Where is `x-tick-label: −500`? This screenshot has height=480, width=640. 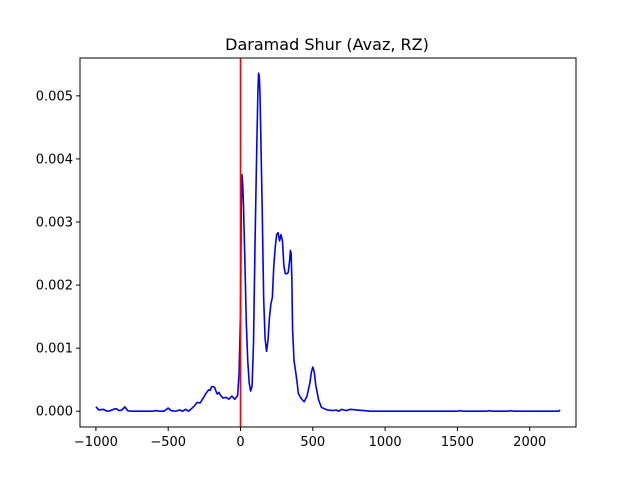
x-tick-label: −500 is located at coordinates (168, 442).